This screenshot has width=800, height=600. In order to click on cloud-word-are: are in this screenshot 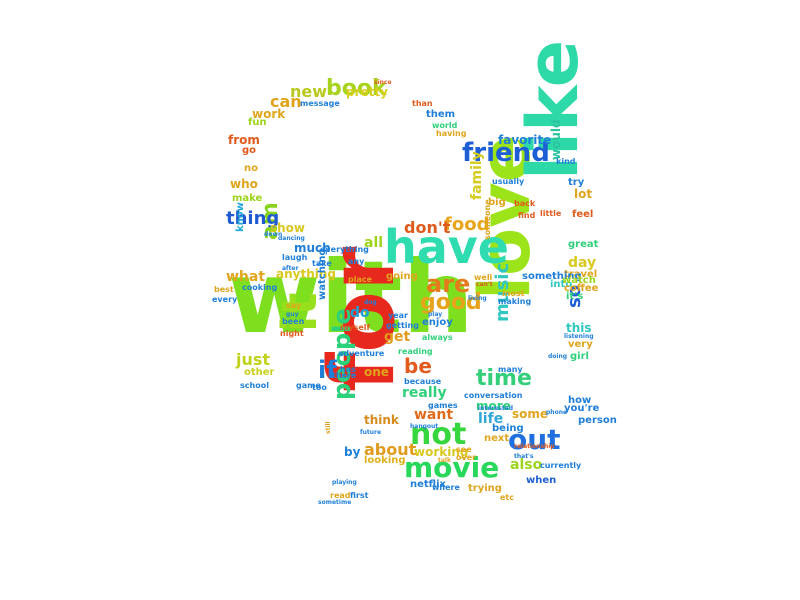, I will do `click(448, 284)`.